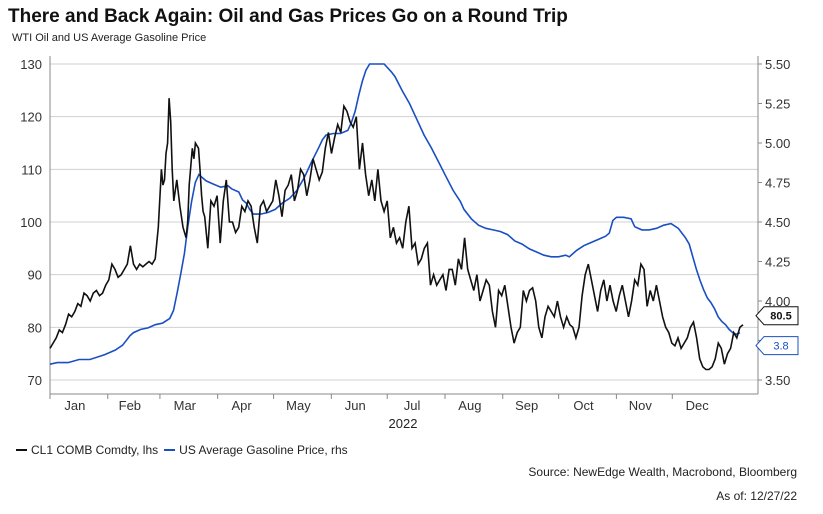  What do you see at coordinates (756, 496) in the screenshot?
I see `as-of-date: As of: 12/27/22` at bounding box center [756, 496].